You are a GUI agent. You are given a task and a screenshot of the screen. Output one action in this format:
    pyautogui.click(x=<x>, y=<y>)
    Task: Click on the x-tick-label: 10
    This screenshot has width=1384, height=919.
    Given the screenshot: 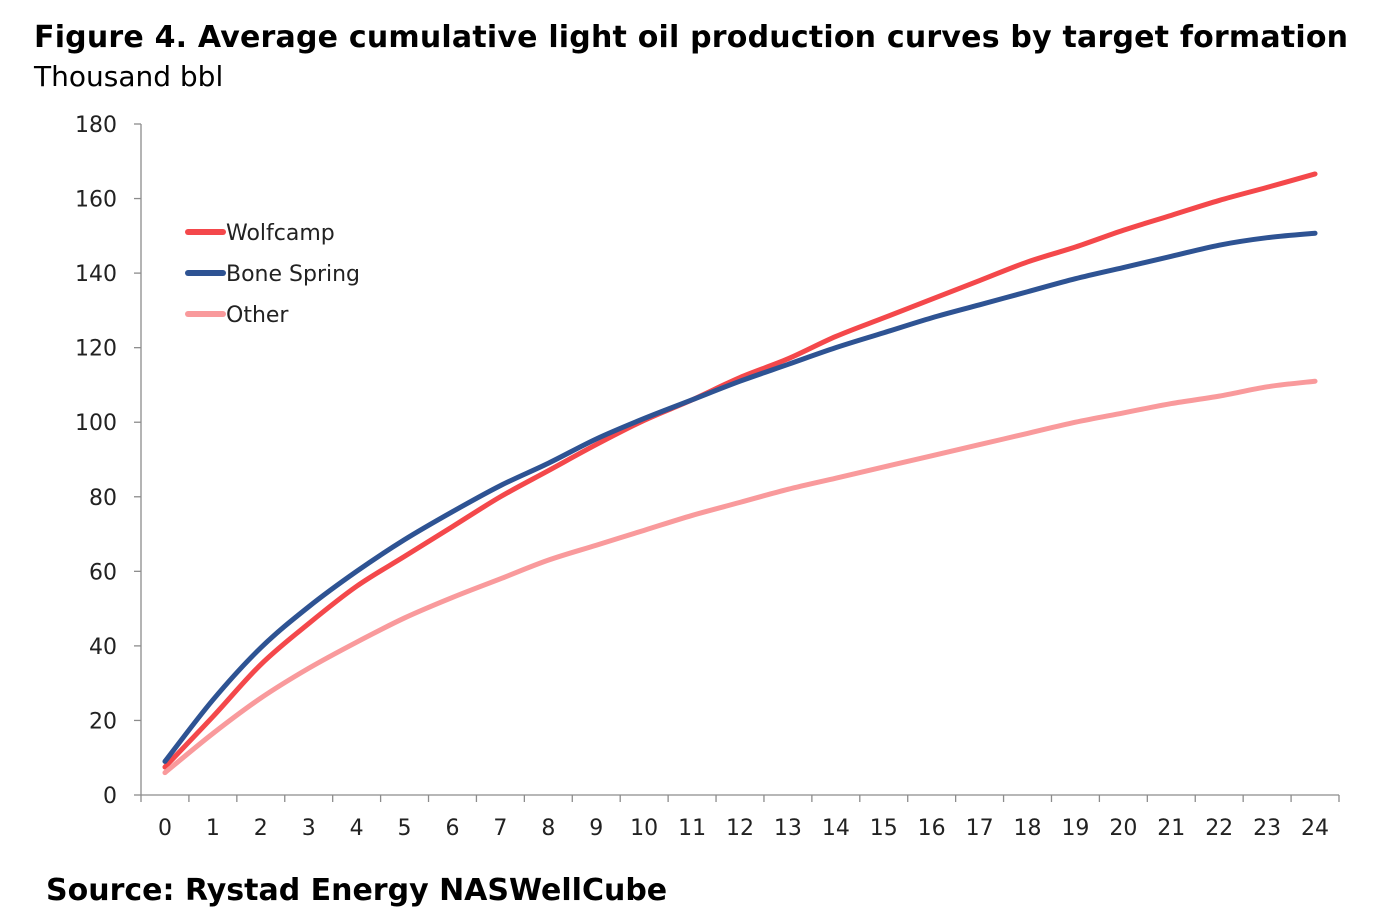 What is the action you would take?
    pyautogui.click(x=644, y=828)
    